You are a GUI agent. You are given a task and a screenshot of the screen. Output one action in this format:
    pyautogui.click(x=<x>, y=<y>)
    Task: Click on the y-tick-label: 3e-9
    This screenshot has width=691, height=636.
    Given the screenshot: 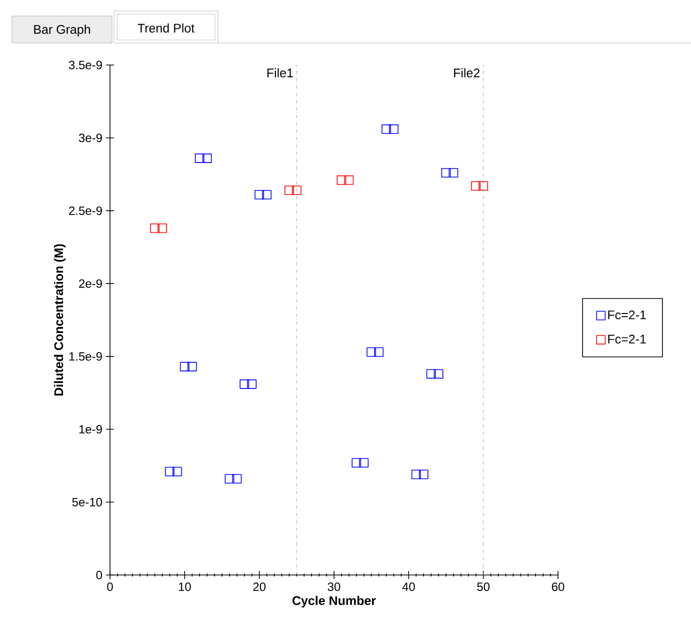 What is the action you would take?
    pyautogui.click(x=90, y=138)
    